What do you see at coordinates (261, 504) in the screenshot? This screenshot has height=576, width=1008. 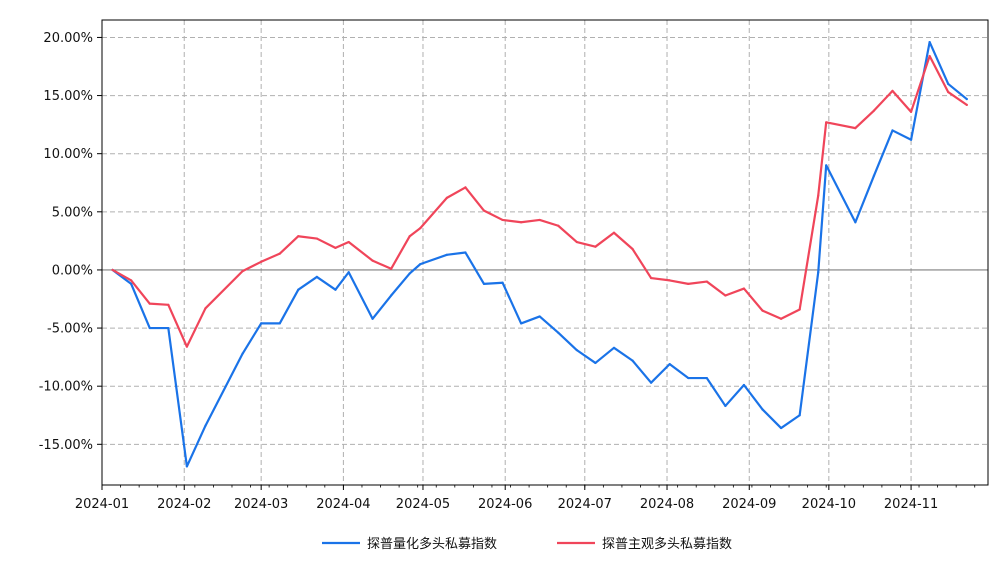 I see `x-tick-label: 2024-03` at bounding box center [261, 504].